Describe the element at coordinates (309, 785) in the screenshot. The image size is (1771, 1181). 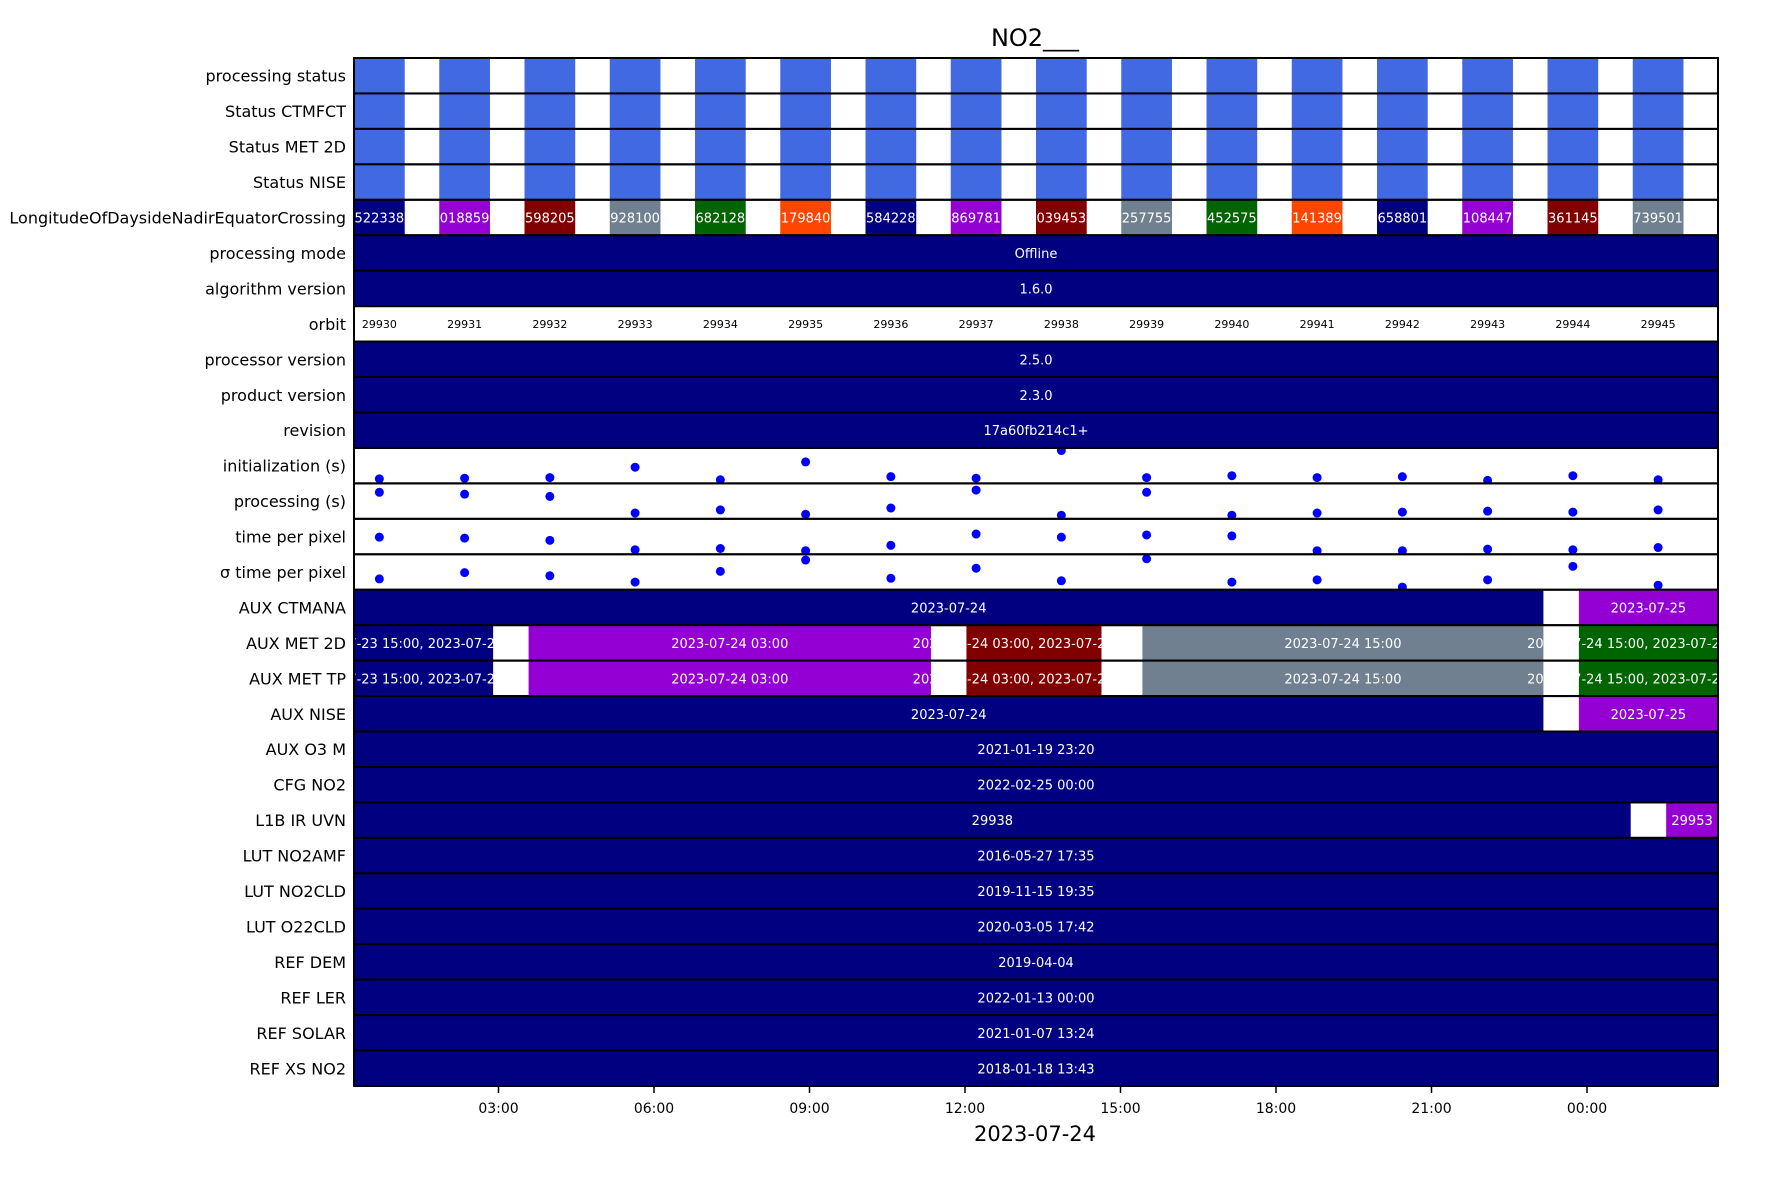
I see `row-label: CFG NO2` at that location.